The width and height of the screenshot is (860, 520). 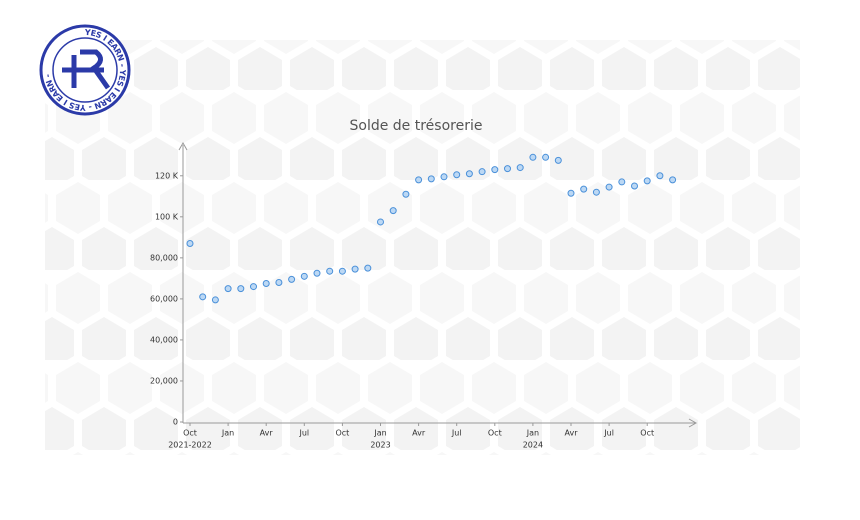 I want to click on y-tick-label: 80,000, so click(x=164, y=257).